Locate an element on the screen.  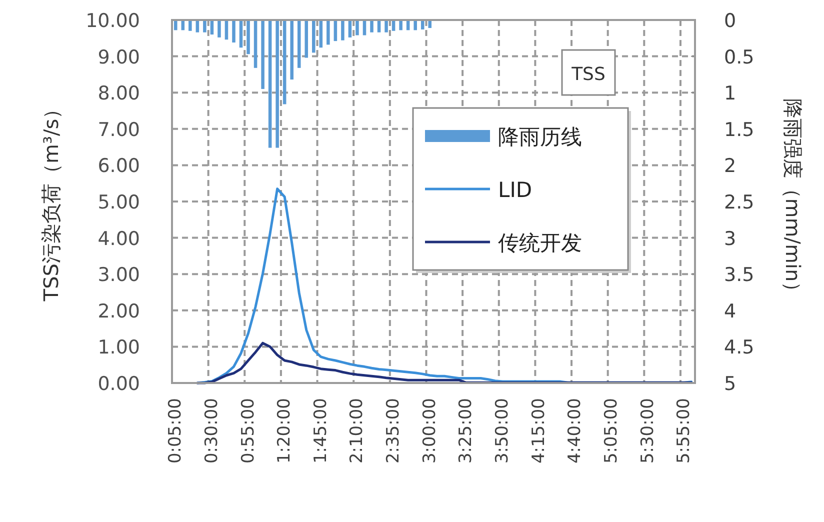
y-tick-label: 8.00 is located at coordinates (119, 93).